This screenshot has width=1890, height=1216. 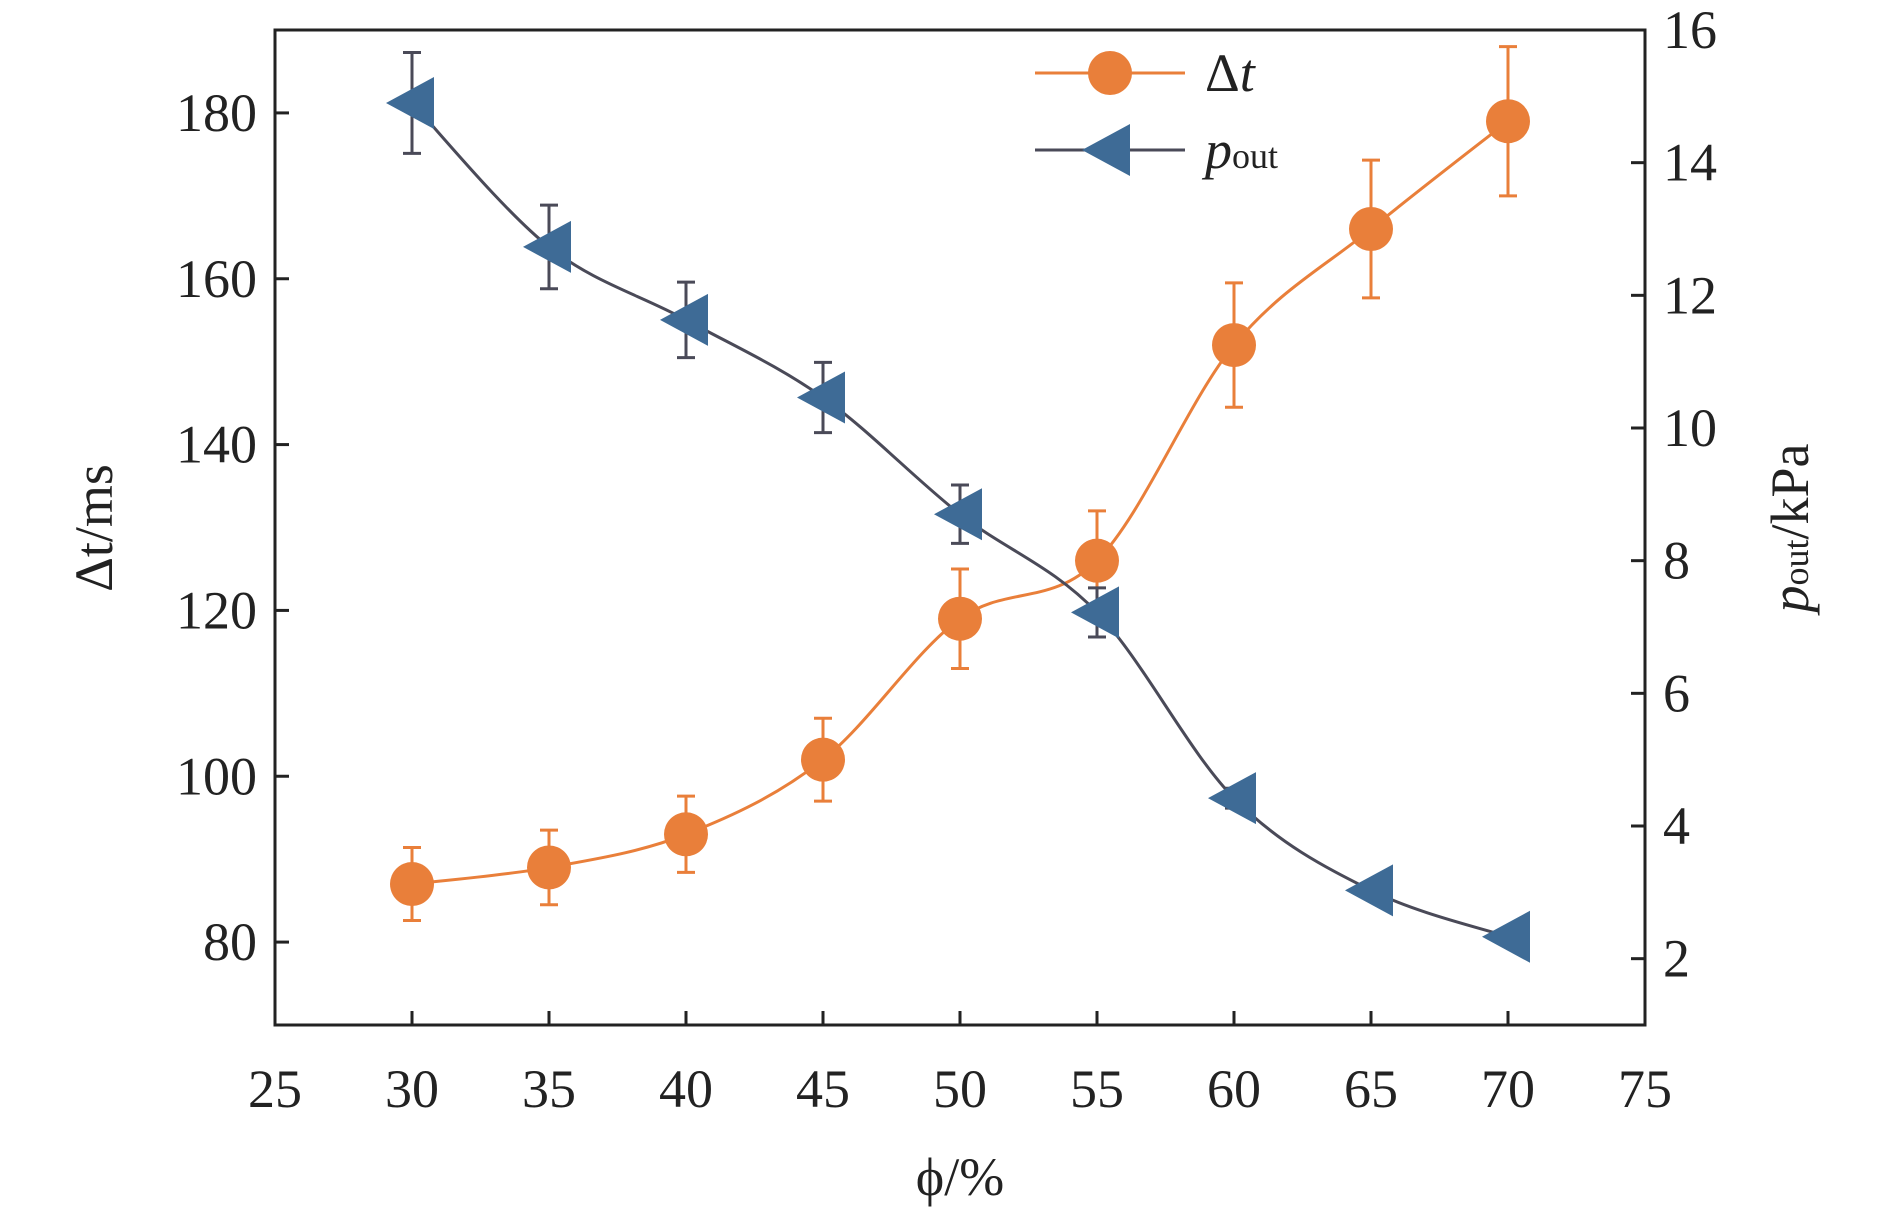 What do you see at coordinates (94, 528) in the screenshot?
I see `y-axis-label: Δt/ms` at bounding box center [94, 528].